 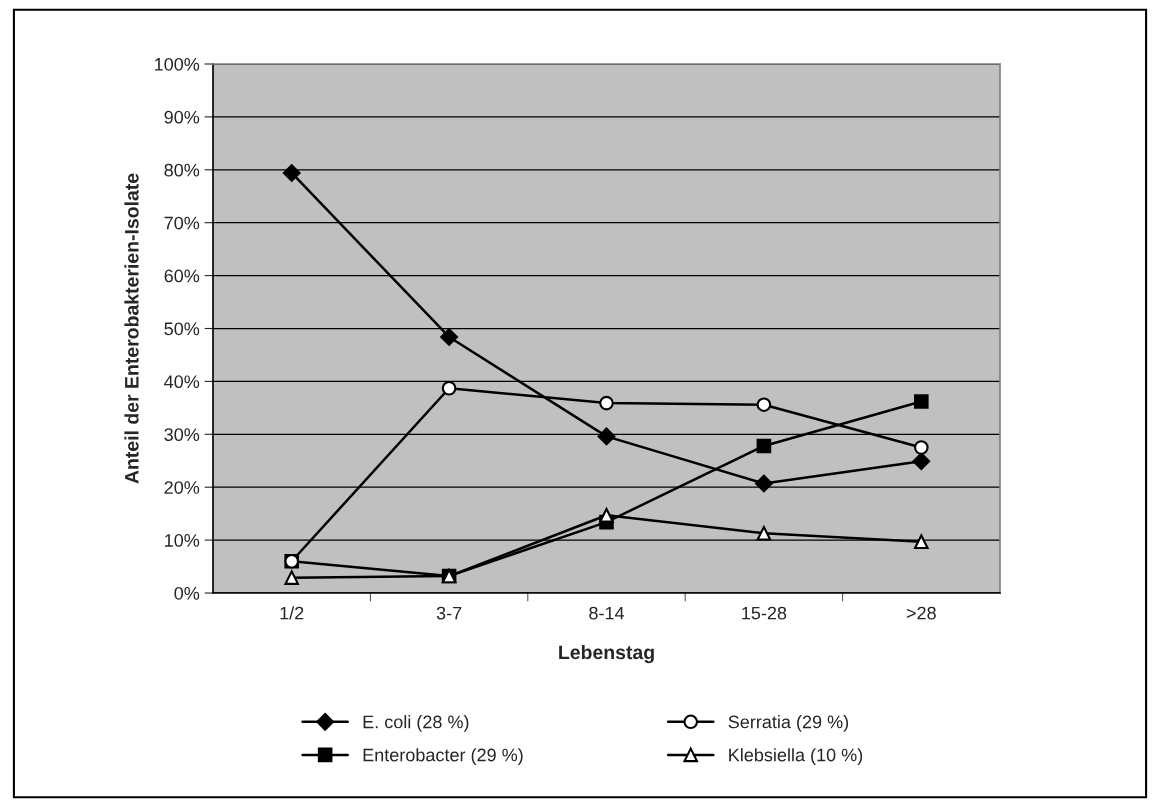 What do you see at coordinates (416, 723) in the screenshot?
I see `legend-label: E. coli (28 %)` at bounding box center [416, 723].